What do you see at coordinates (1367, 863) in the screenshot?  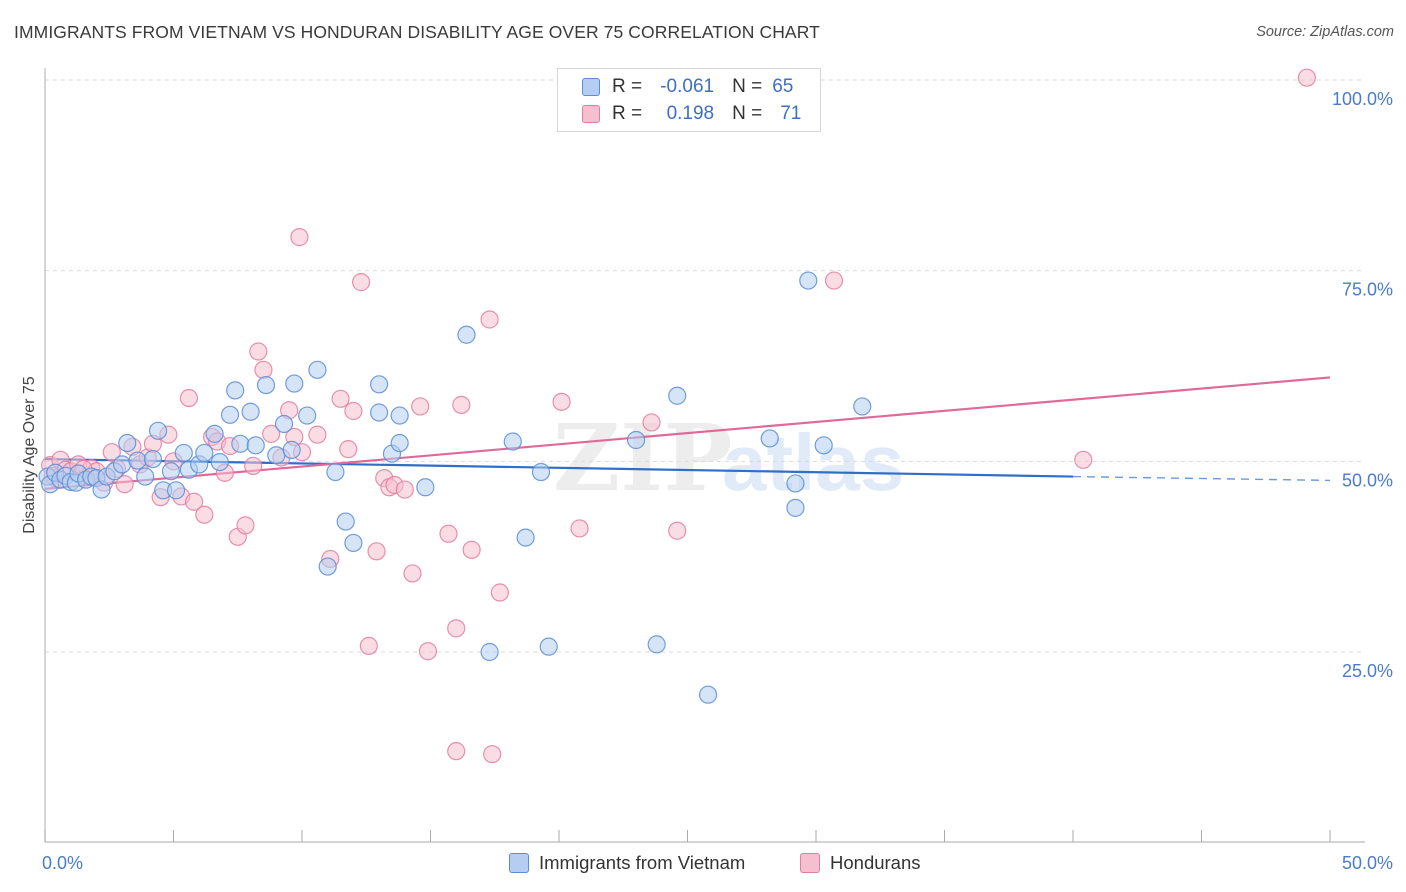 I see `x-tick-label-max: 50.0%` at bounding box center [1367, 863].